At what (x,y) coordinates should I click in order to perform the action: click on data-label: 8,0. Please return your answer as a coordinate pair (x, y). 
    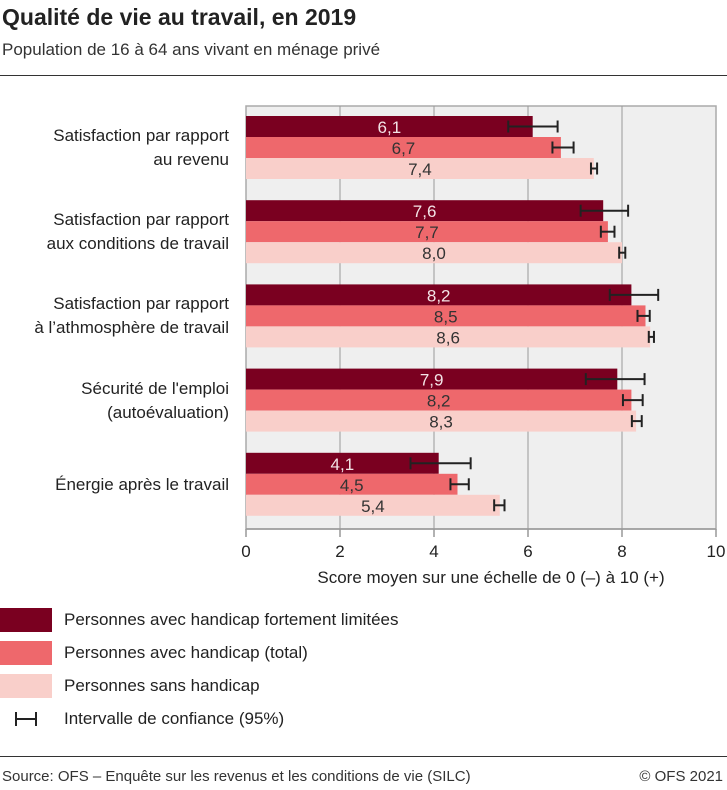
    Looking at the image, I should click on (434, 253).